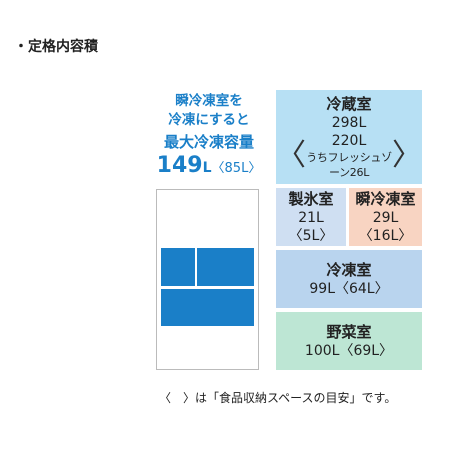  I want to click on refrigerator-compartment: 冷蔵室 298L 〈 220L うちフレッシュゾーン26L 〉, so click(349, 137).